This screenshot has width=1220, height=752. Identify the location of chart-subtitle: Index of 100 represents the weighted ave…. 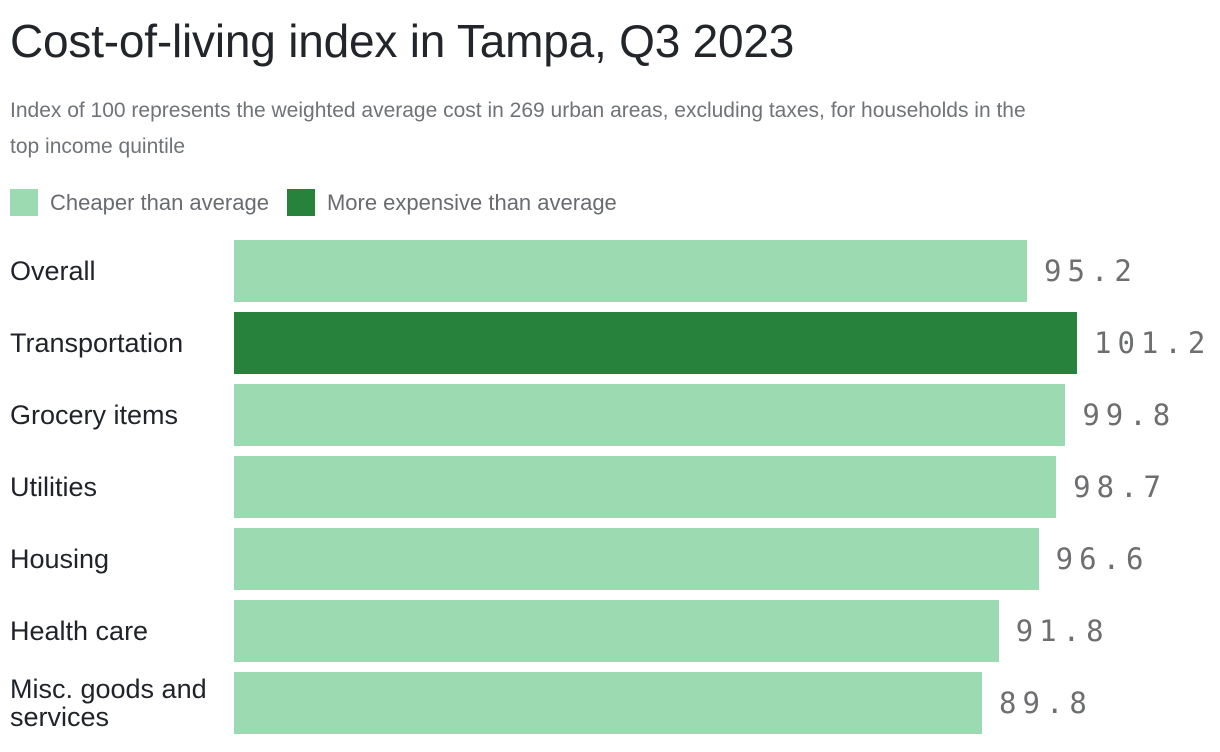
(615, 129).